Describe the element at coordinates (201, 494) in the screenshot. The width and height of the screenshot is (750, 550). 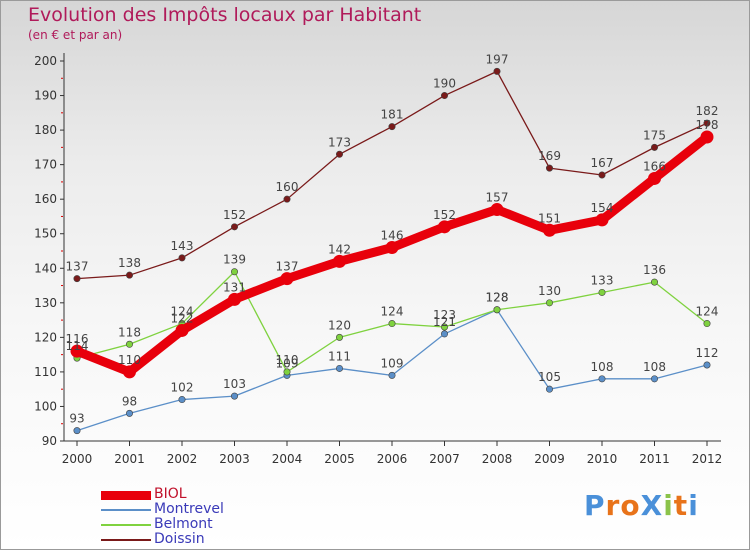
I see `legend-item-biol: BIOL` at that location.